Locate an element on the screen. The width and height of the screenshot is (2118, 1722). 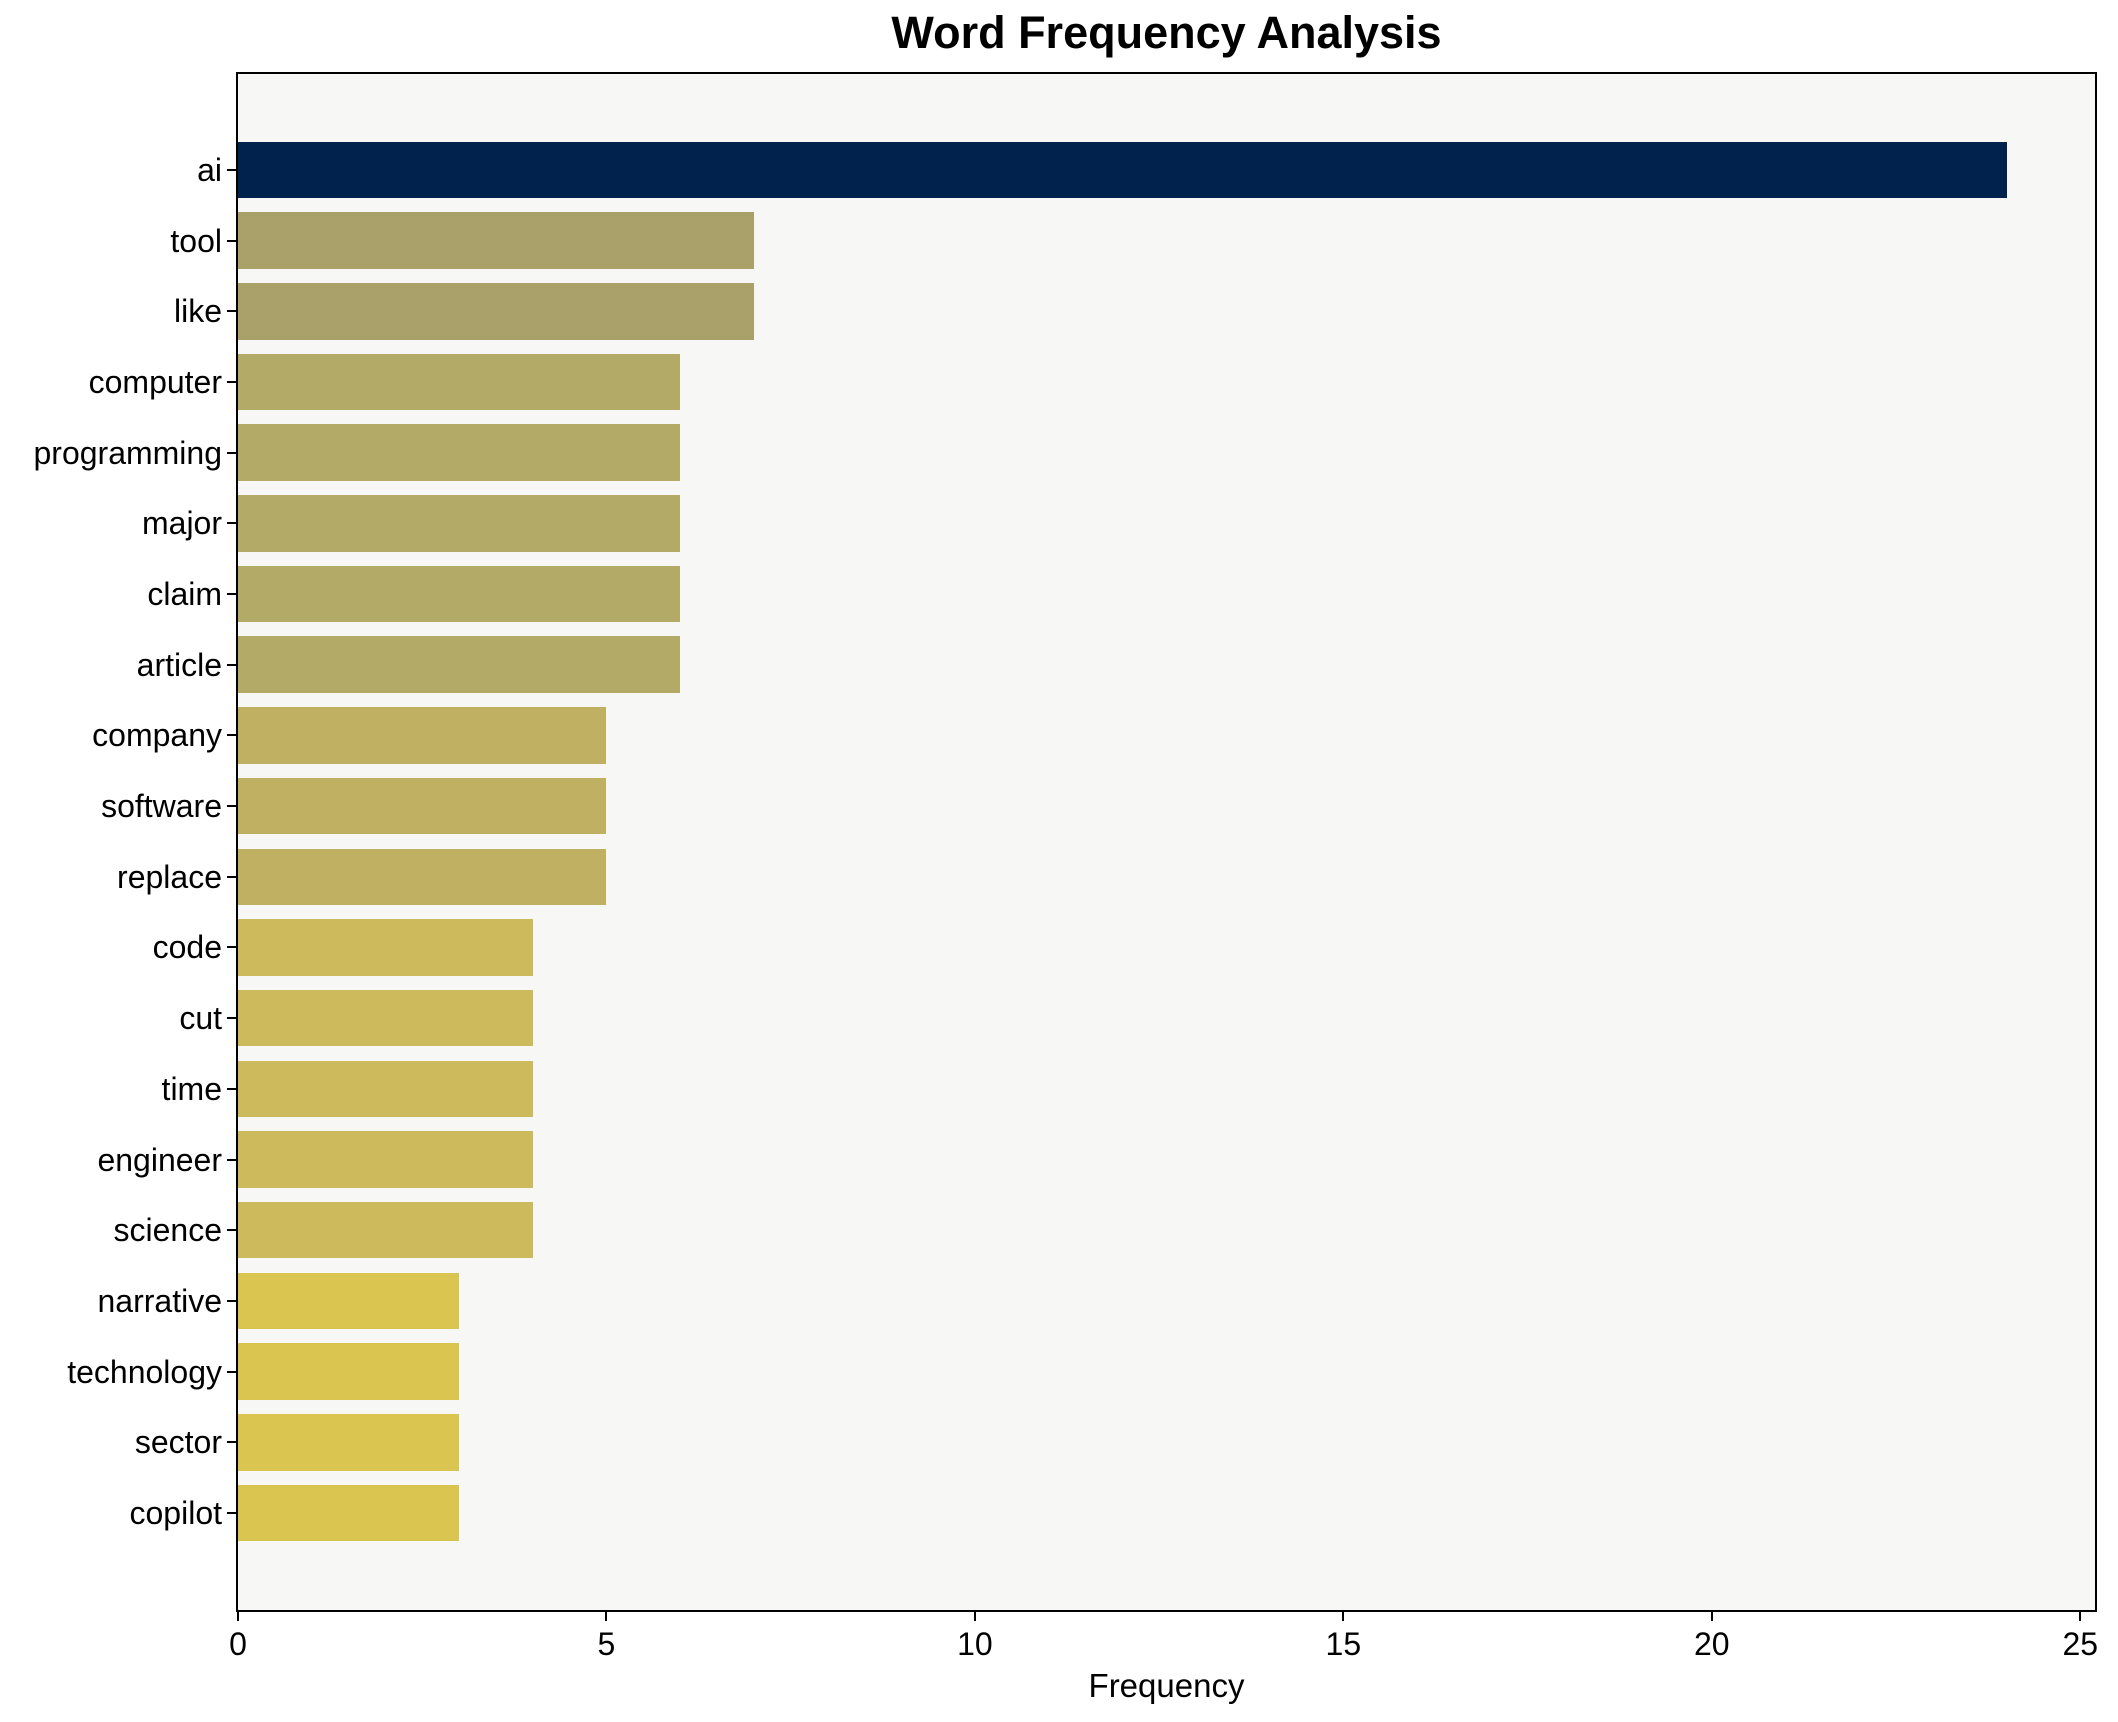
bar-replace is located at coordinates (422, 877).